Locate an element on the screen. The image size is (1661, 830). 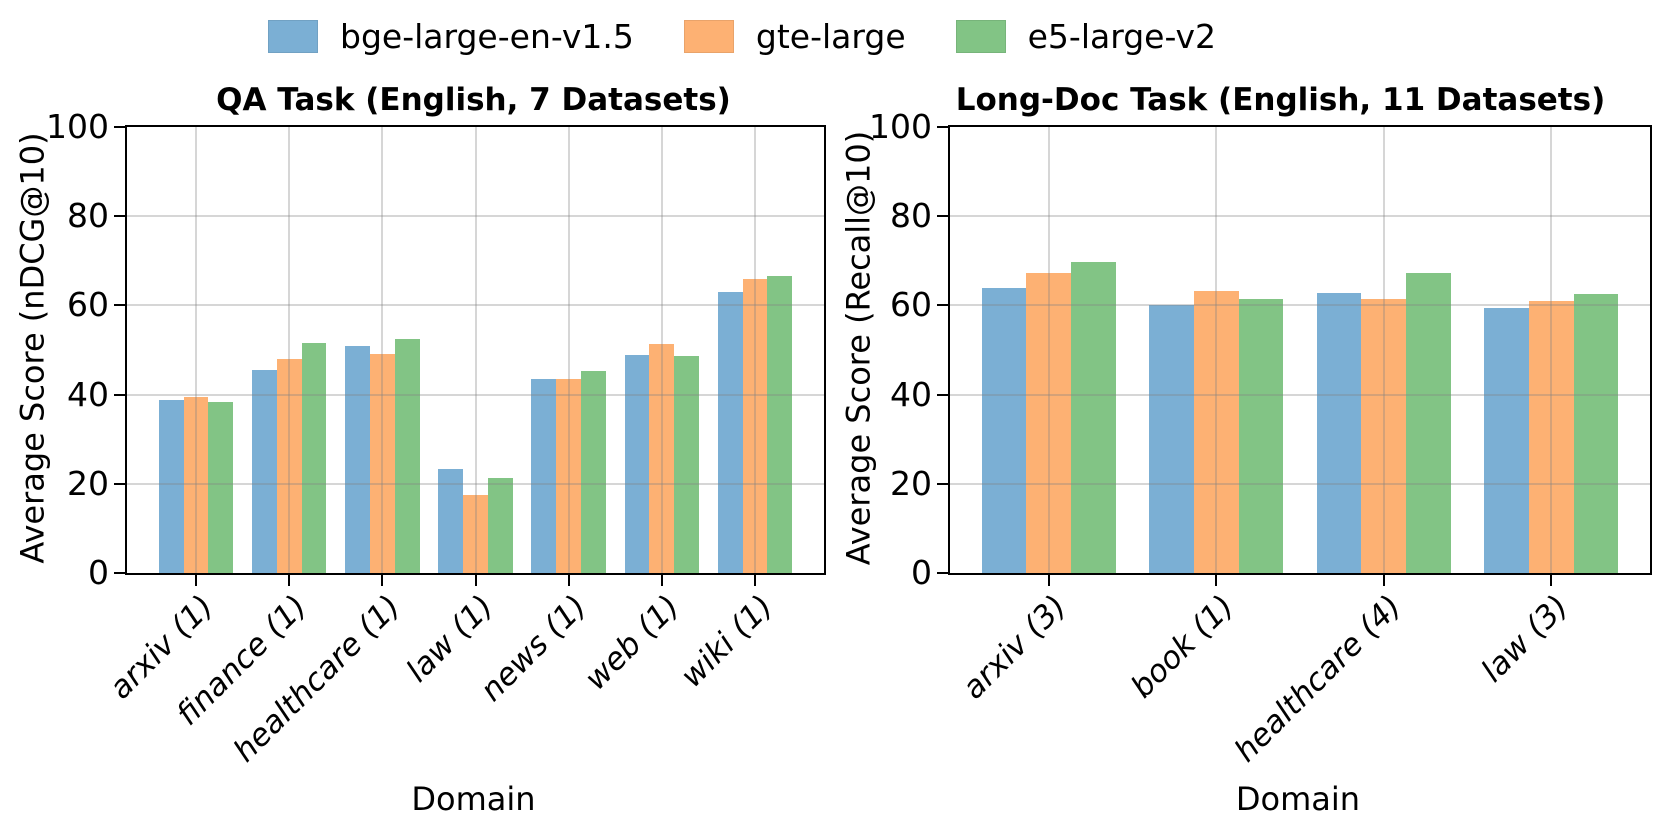
y-tick-label: 100 is located at coordinates (900, 126).